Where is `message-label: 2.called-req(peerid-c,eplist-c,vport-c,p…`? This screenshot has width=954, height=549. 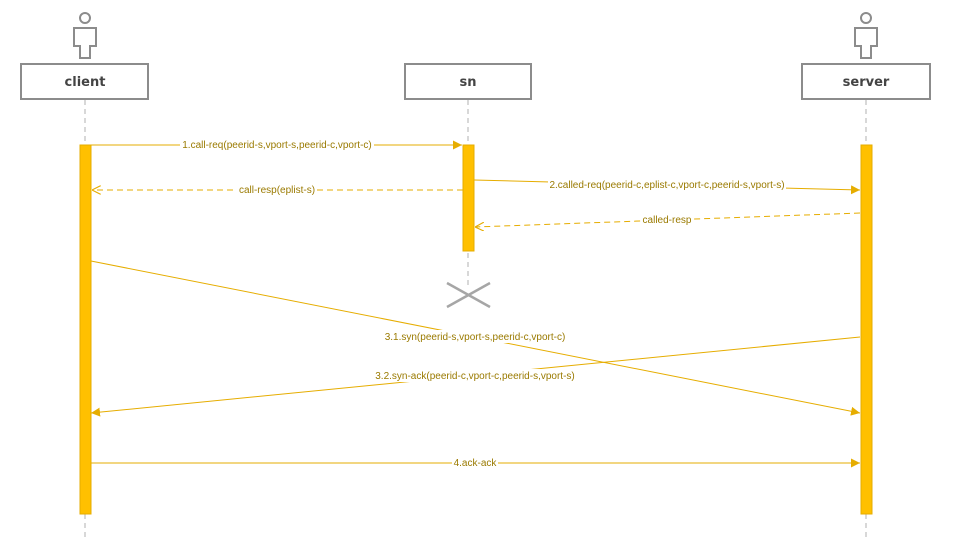
message-label: 2.called-req(peerid-c,eplist-c,vport-c,p… is located at coordinates (666, 185).